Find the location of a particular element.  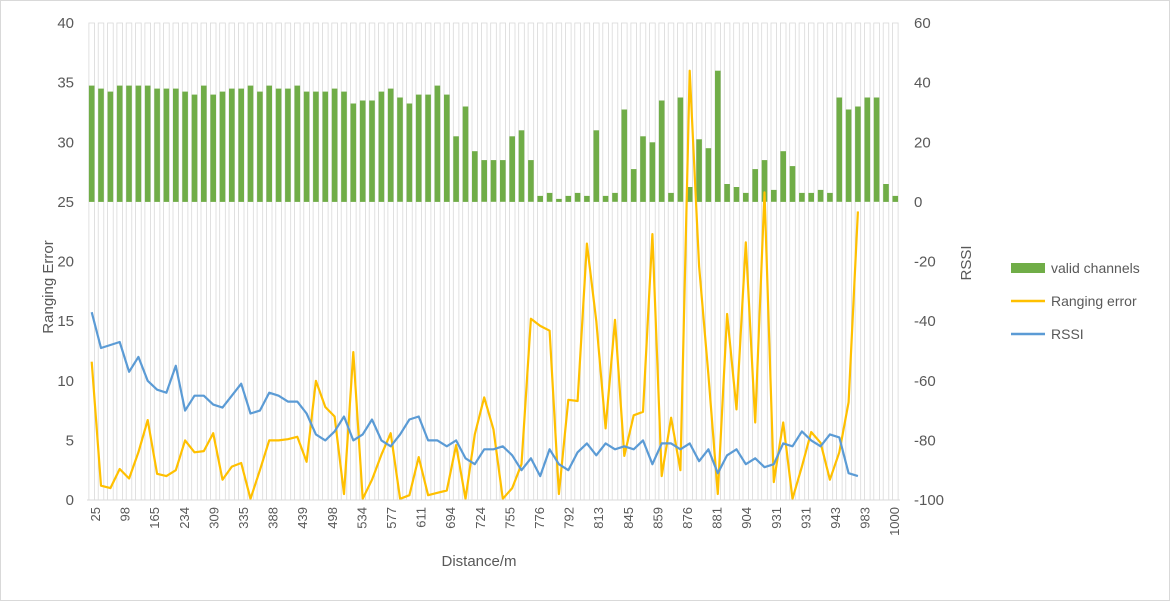

left-axis-tick-label: 0 is located at coordinates (70, 500).